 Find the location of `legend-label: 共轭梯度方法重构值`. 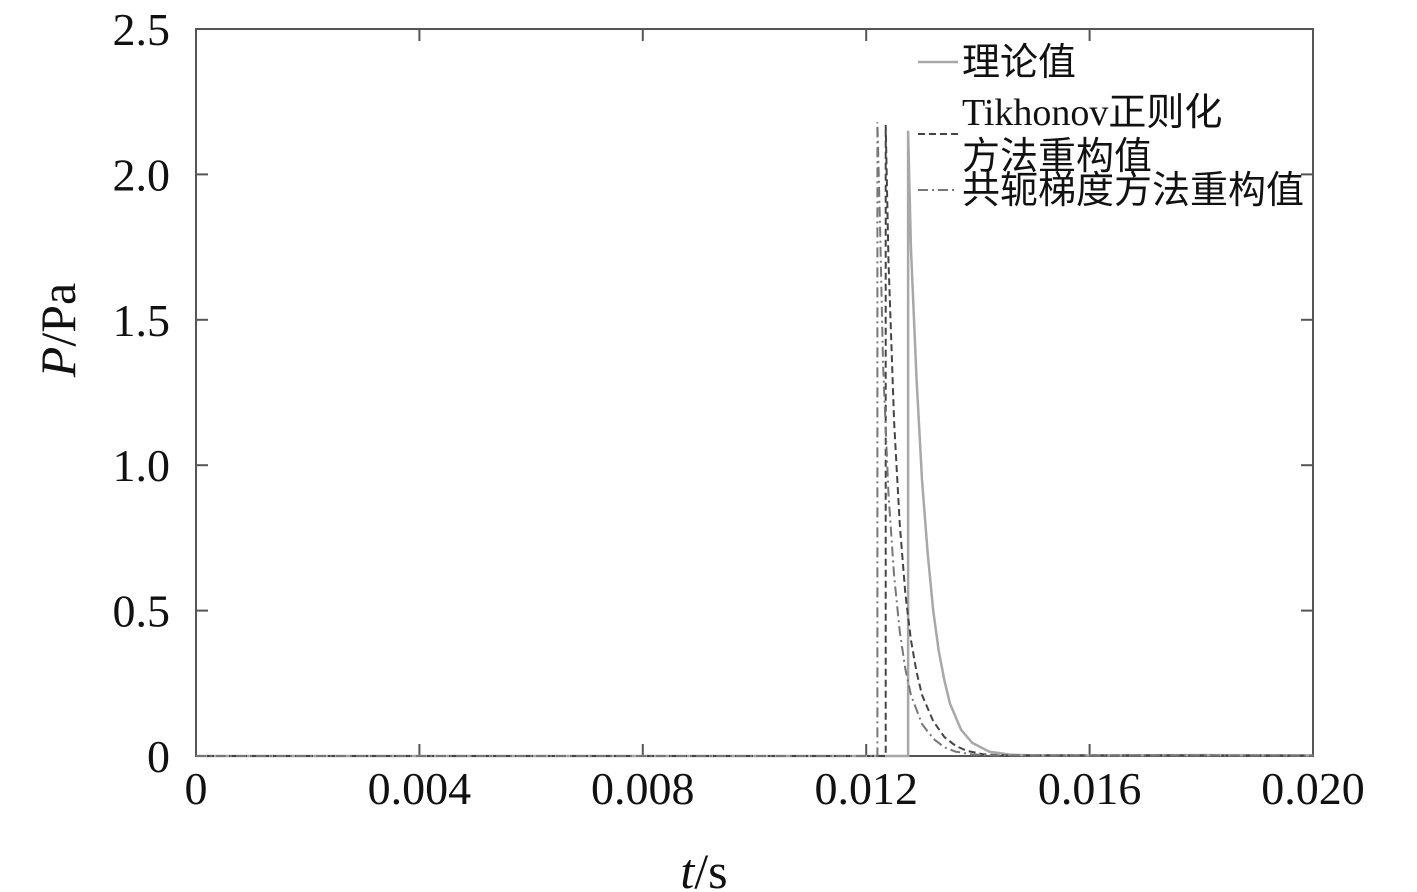

legend-label: 共轭梯度方法重构值 is located at coordinates (1133, 191).